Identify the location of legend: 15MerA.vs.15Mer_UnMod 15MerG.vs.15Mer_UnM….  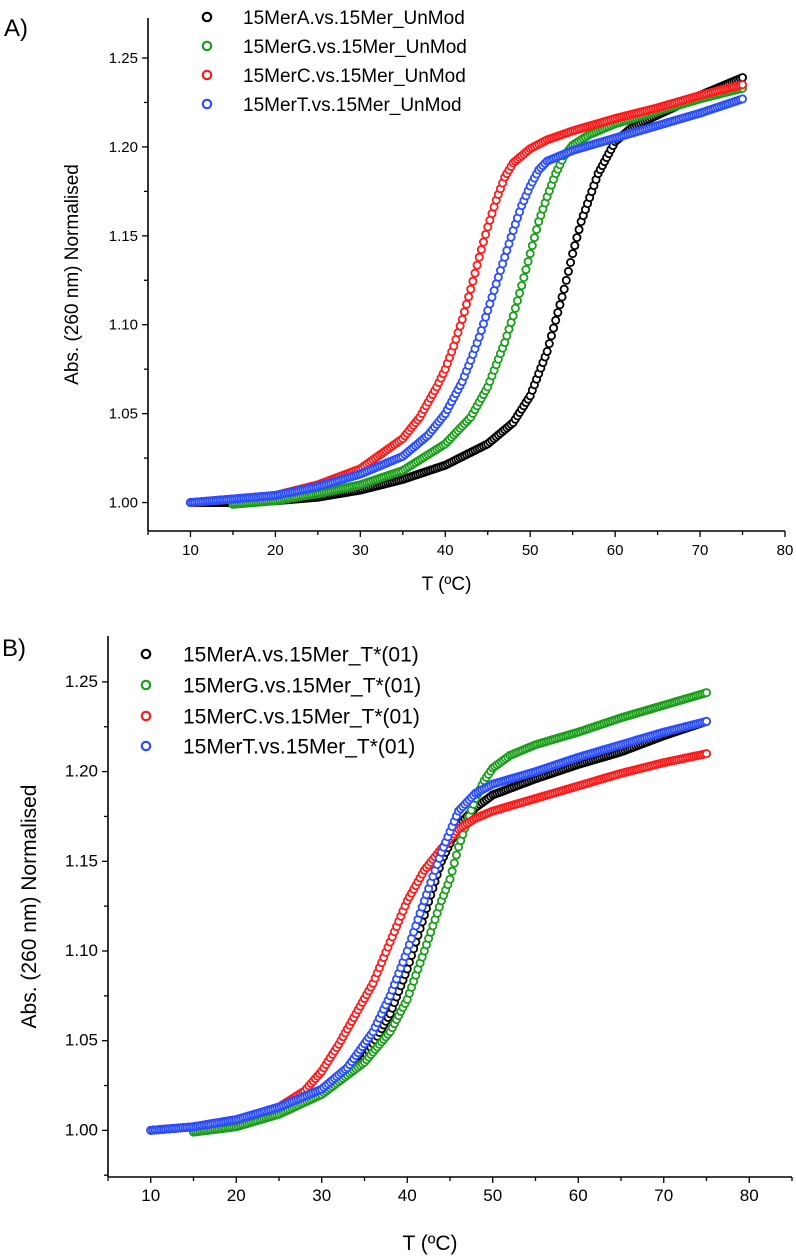
(334, 62).